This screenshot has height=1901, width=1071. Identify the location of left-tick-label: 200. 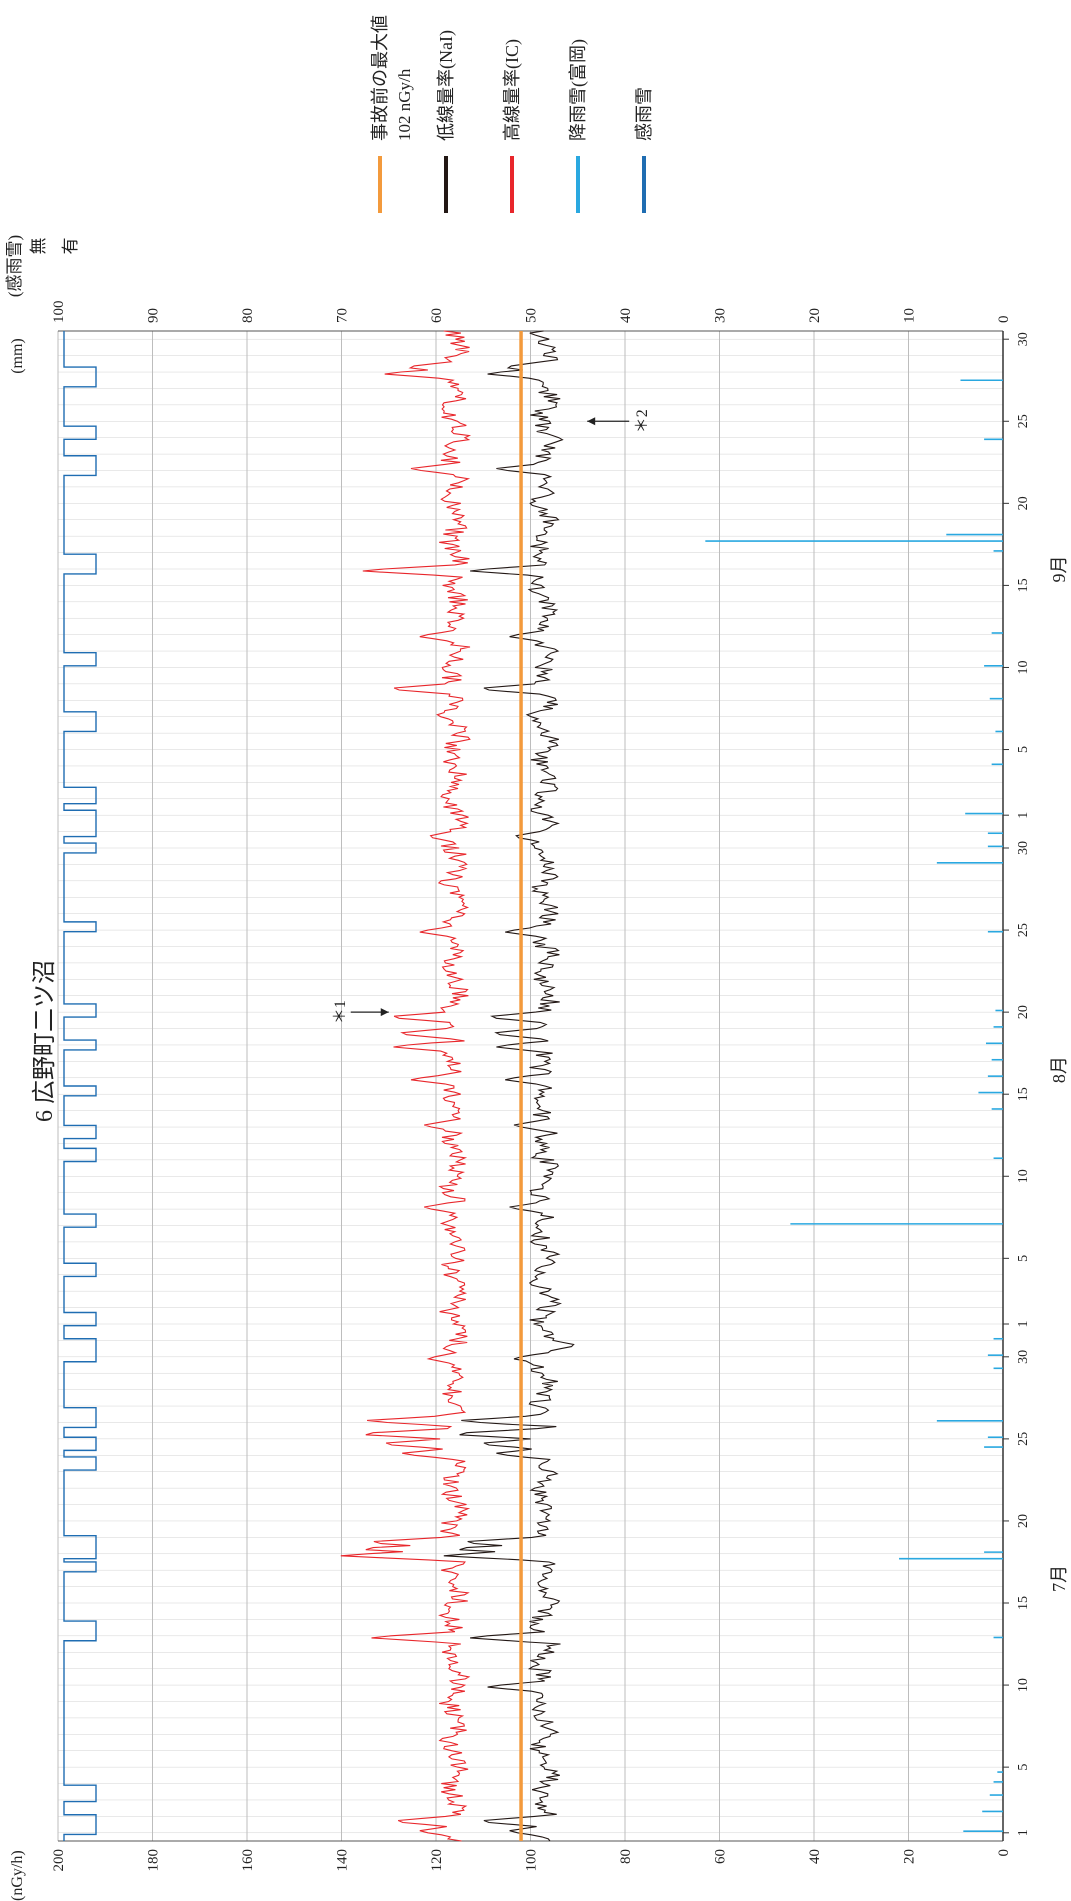
(59, 1860).